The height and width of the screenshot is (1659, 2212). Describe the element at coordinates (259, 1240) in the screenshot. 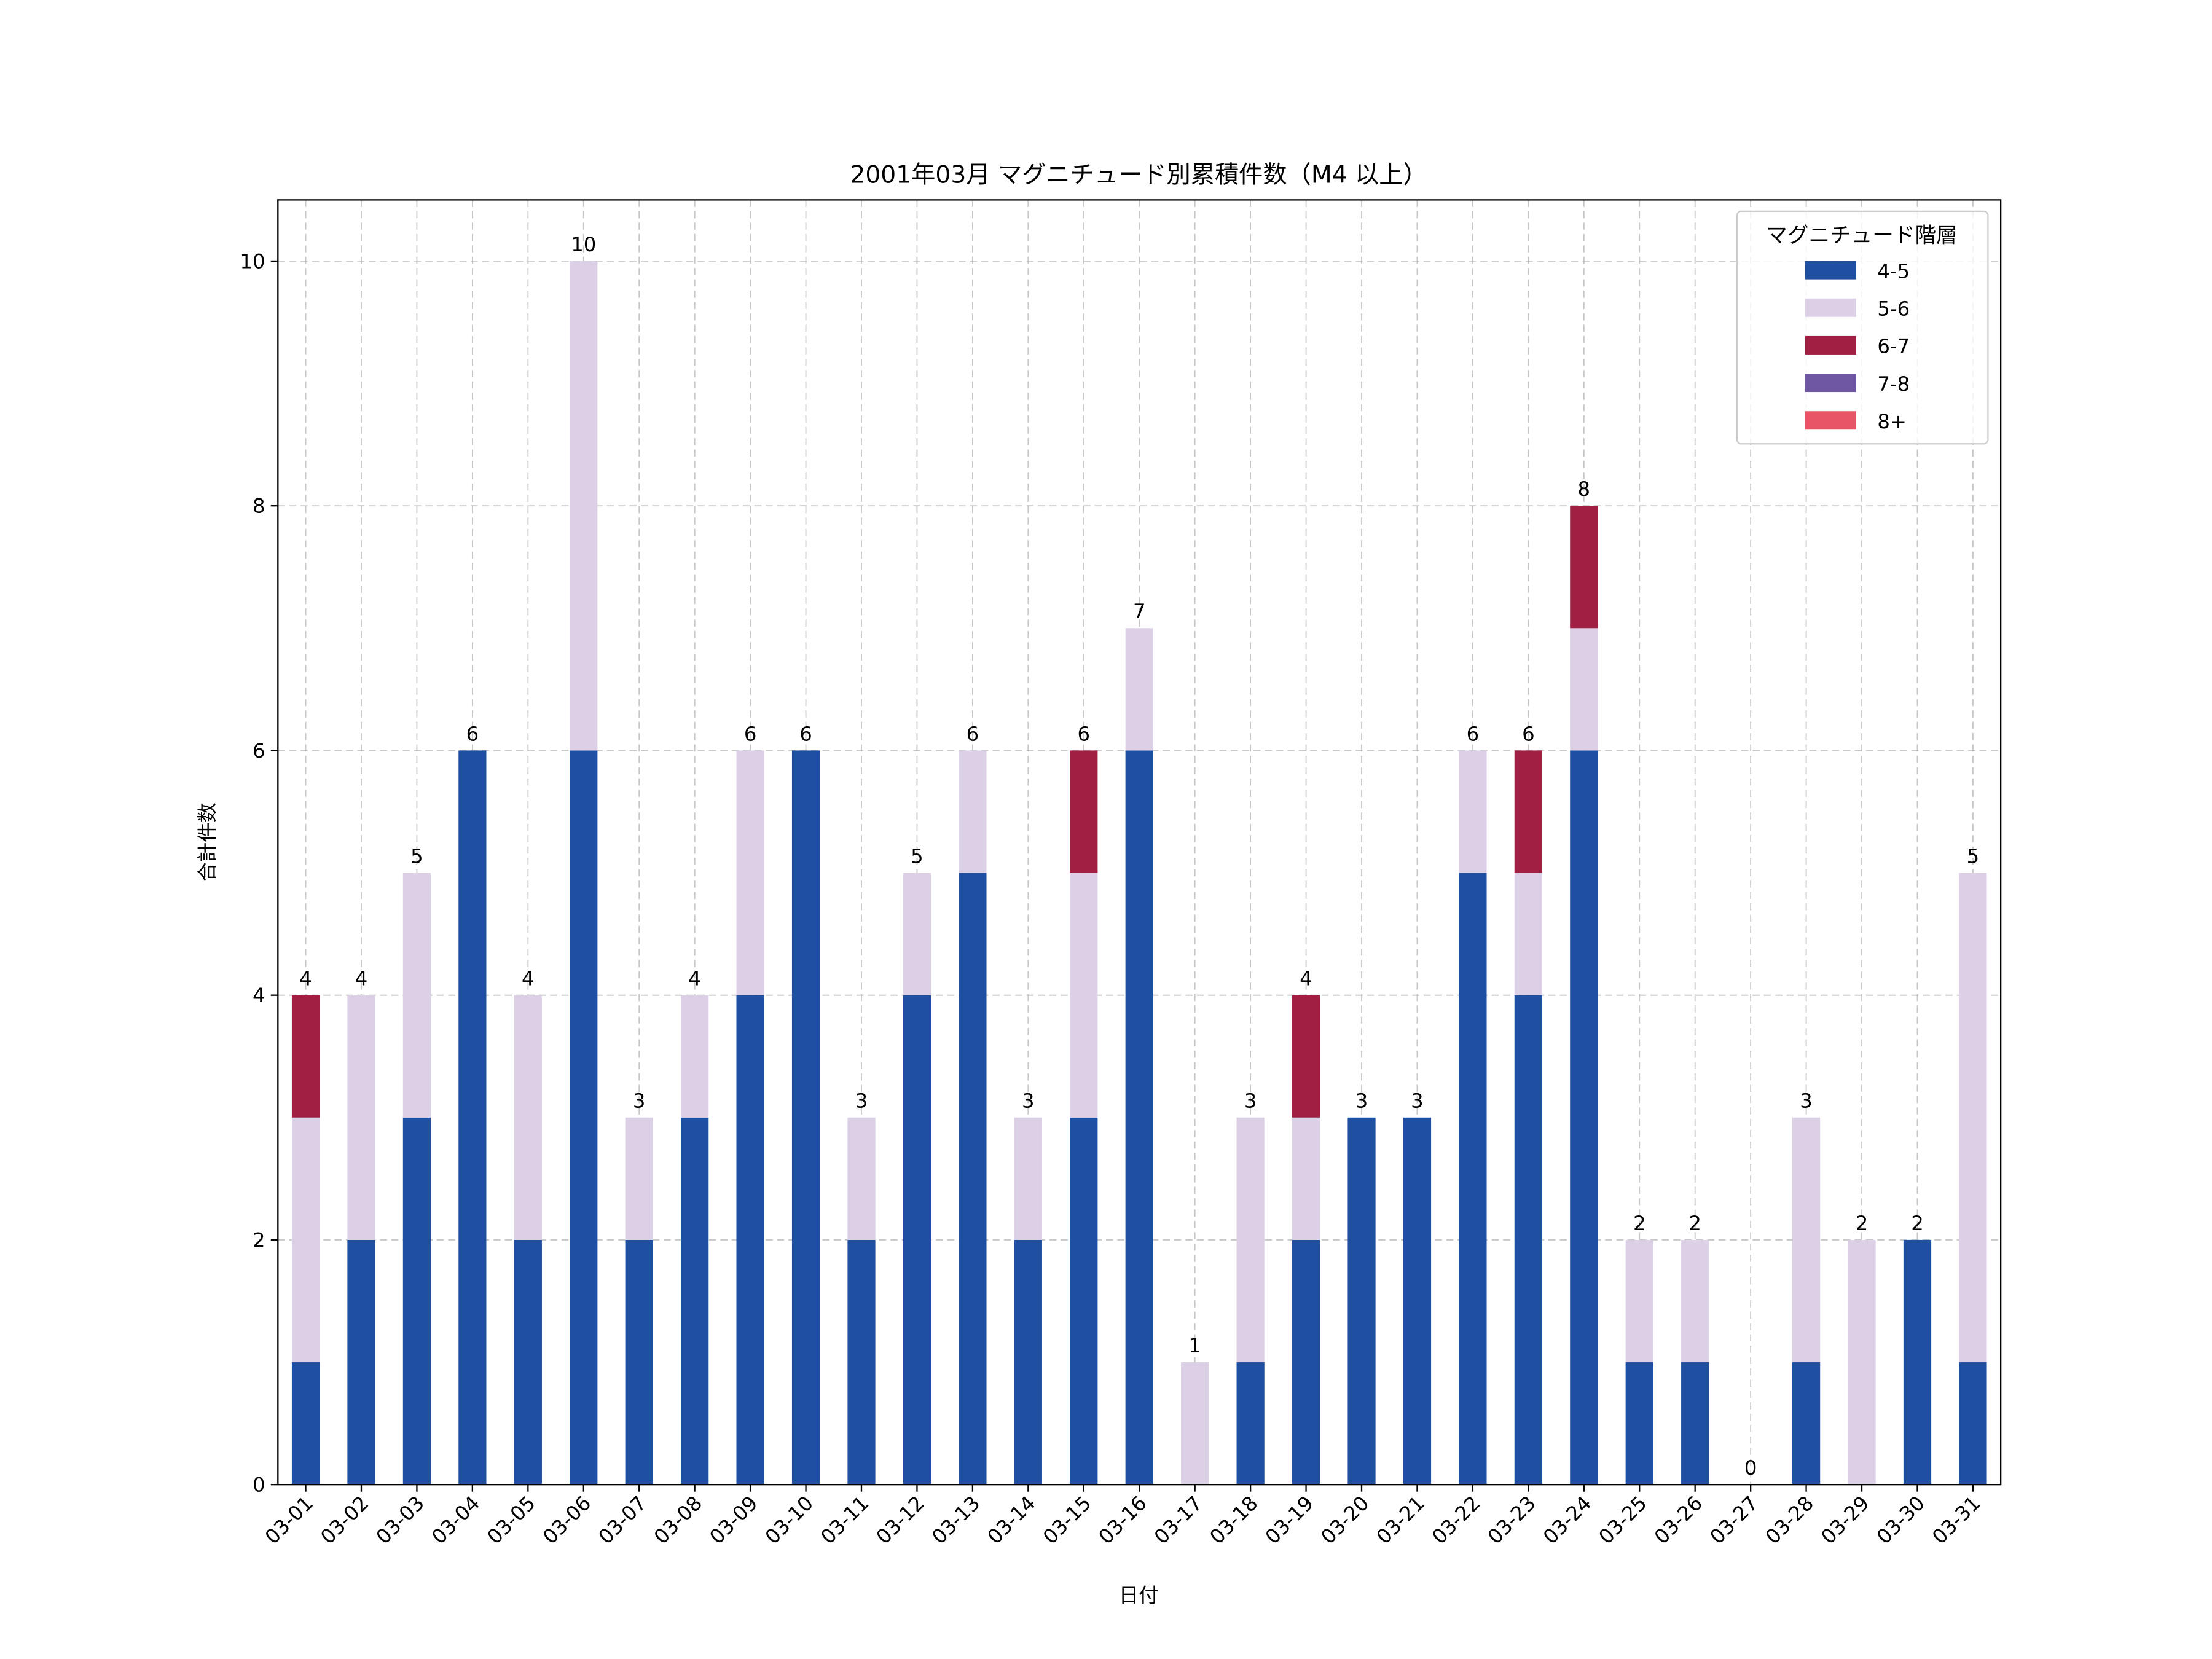

I see `y-tick-label: 2` at that location.